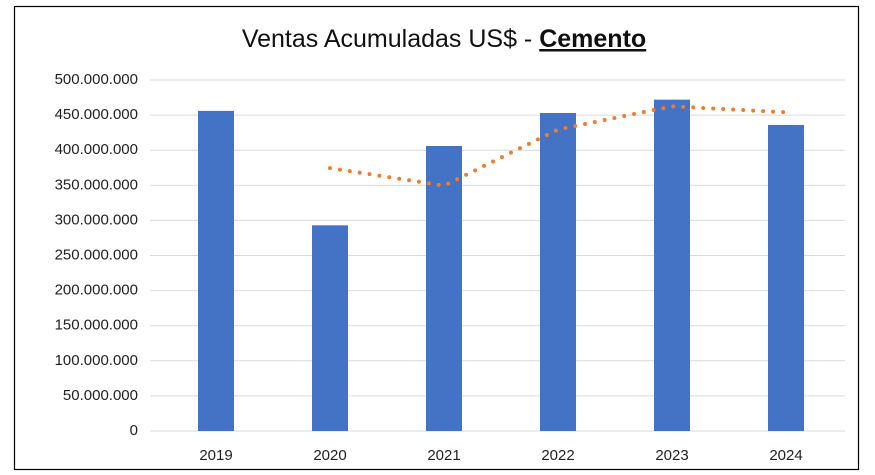 This screenshot has height=475, width=875. I want to click on chart-title: Ventas Acumuladas US$ - Cemento, so click(444, 39).